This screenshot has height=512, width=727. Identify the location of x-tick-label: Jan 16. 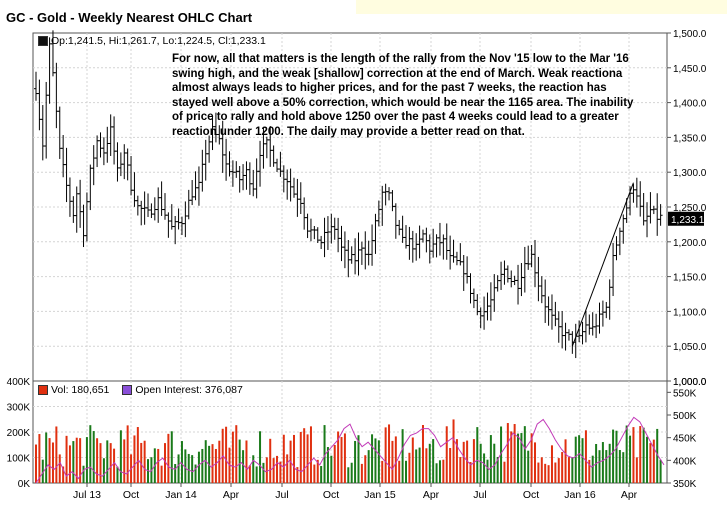
(580, 495).